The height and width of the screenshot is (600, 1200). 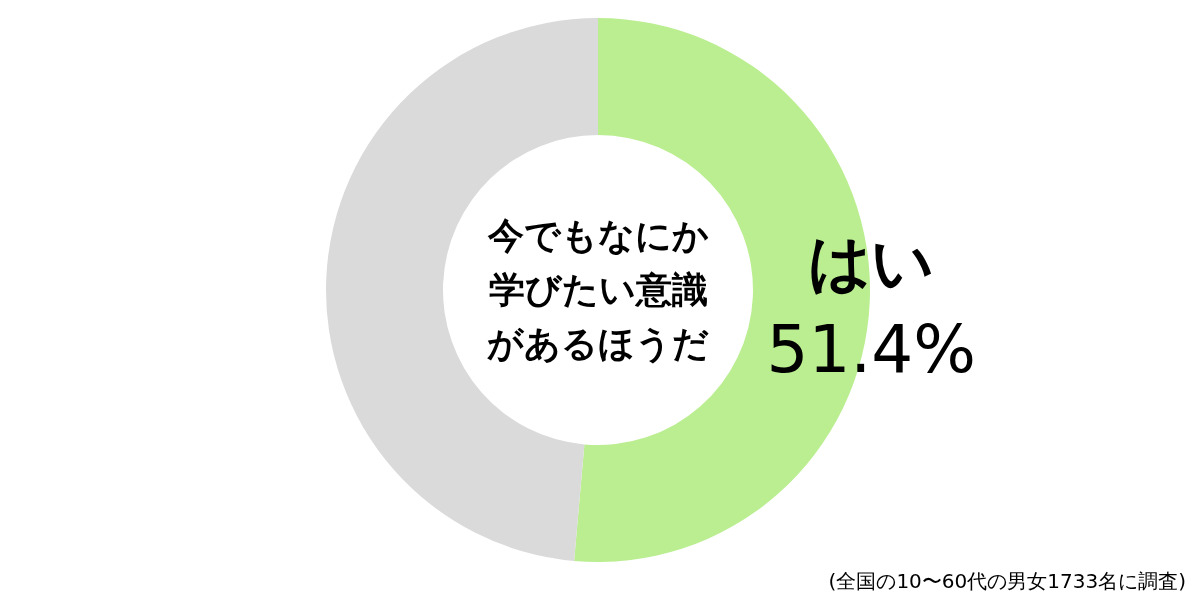 What do you see at coordinates (871, 350) in the screenshot?
I see `data-label: 51.4%` at bounding box center [871, 350].